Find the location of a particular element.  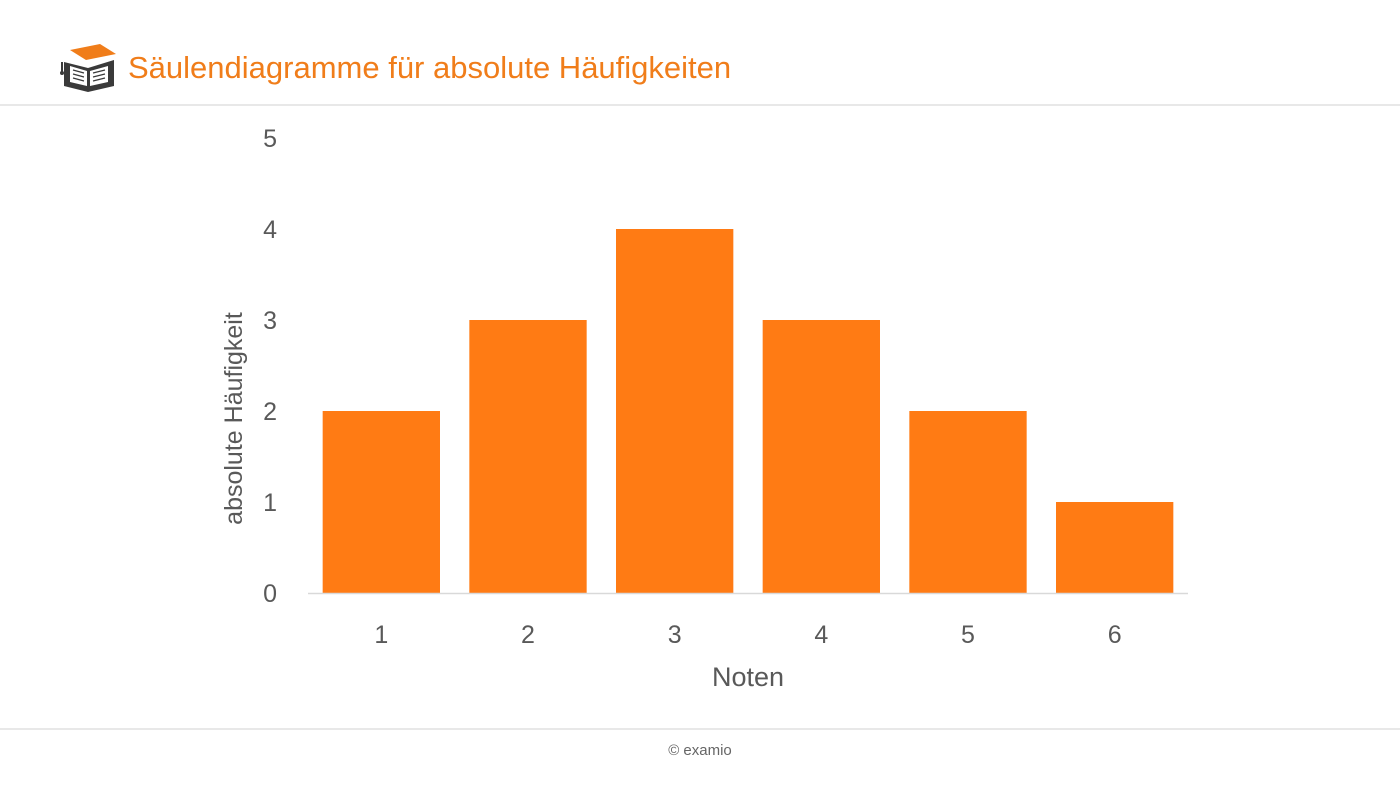

y-tick-label: 1 is located at coordinates (270, 503).